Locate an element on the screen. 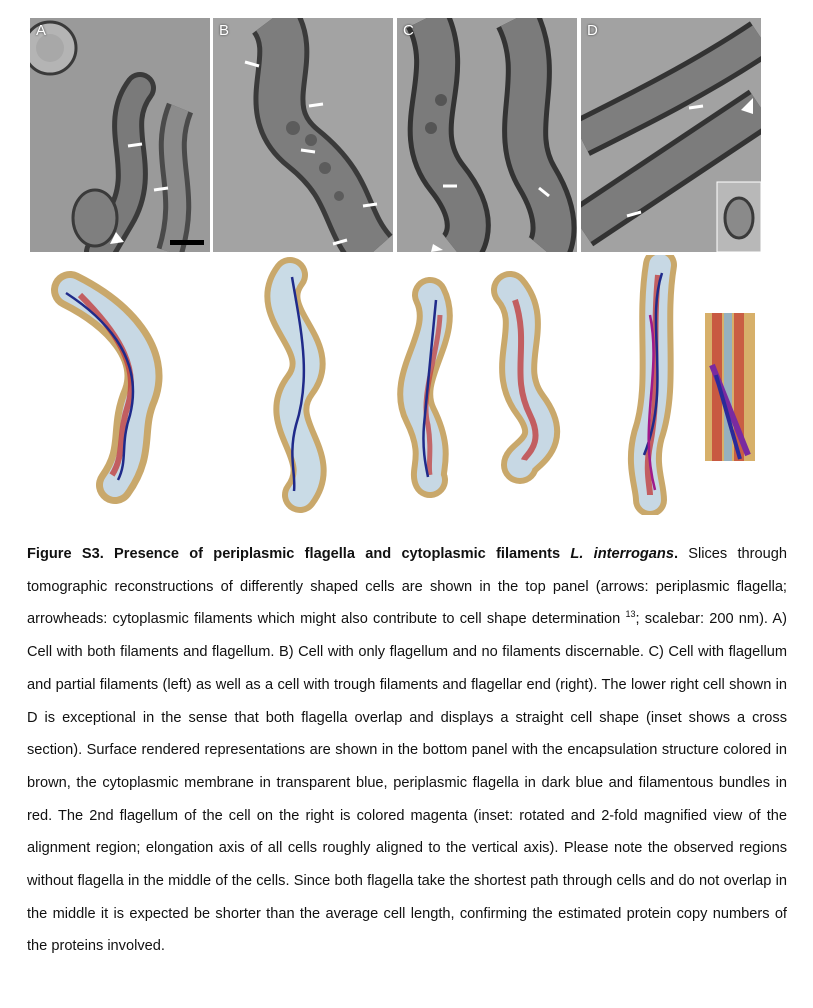 The image size is (813, 1008). tomogram-slice-a is located at coordinates (120, 135).